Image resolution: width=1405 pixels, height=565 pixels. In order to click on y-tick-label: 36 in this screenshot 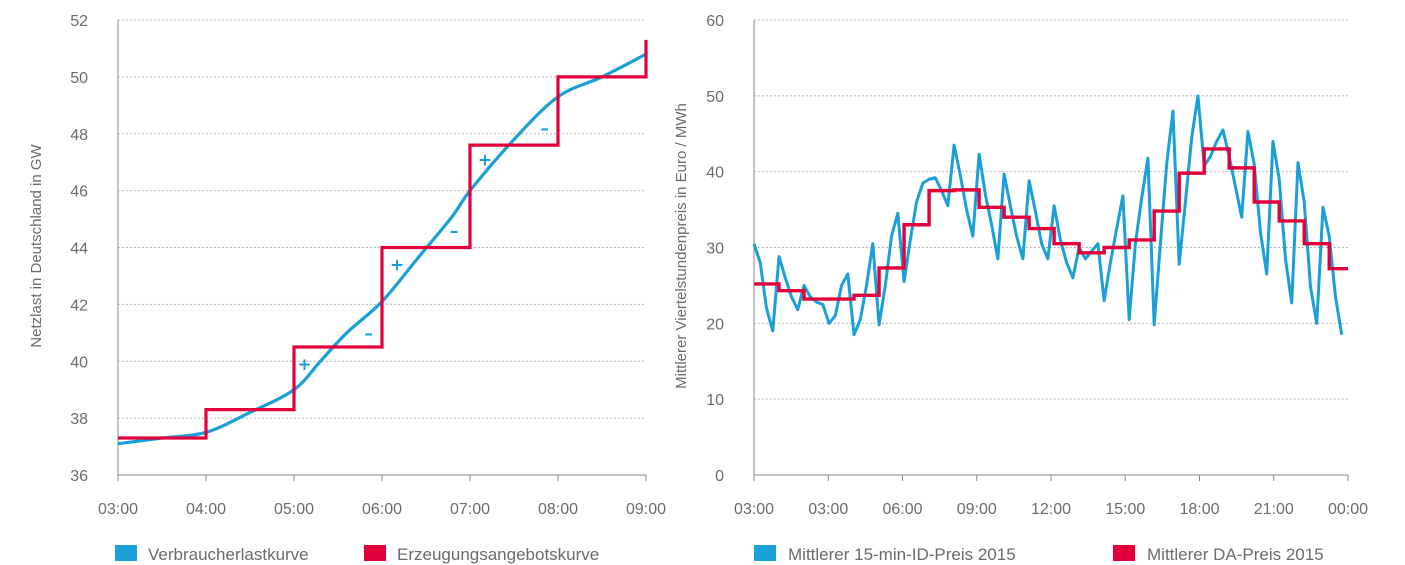, I will do `click(79, 476)`.